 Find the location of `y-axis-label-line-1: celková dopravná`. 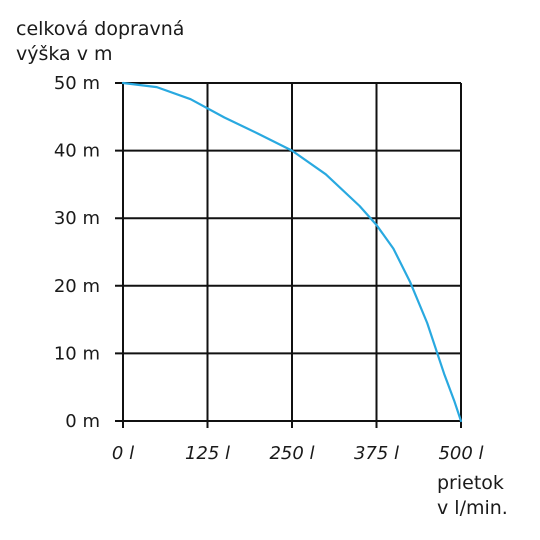

y-axis-label-line-1: celková dopravná is located at coordinates (100, 29).